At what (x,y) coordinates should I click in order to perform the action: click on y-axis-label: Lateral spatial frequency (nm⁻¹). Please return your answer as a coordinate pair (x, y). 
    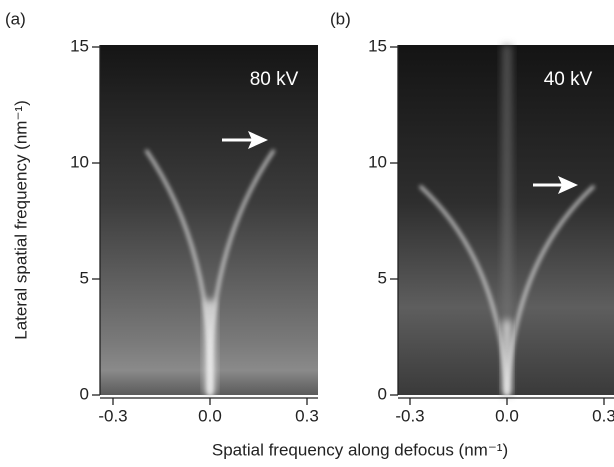
    Looking at the image, I should click on (20, 220).